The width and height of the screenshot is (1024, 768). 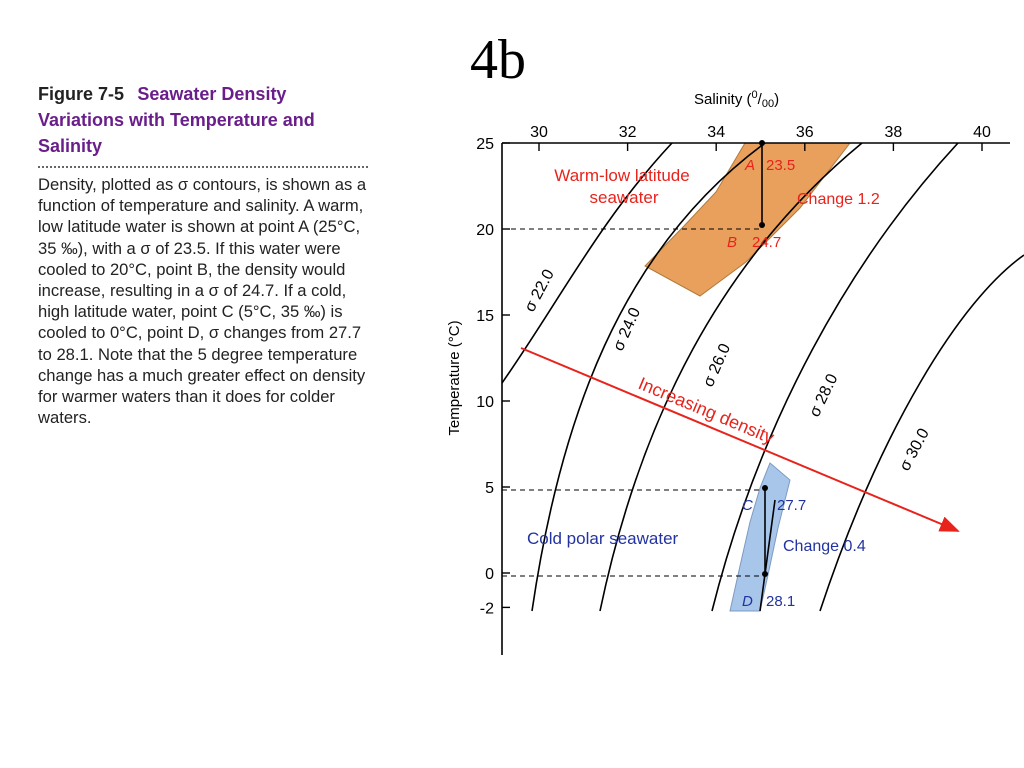 What do you see at coordinates (749, 165) in the screenshot?
I see `point-a-letter: A` at bounding box center [749, 165].